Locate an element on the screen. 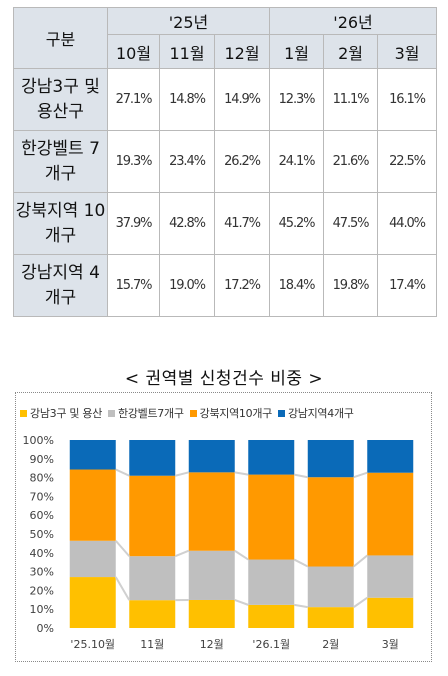  year-header-2025: '25년 is located at coordinates (188, 21).